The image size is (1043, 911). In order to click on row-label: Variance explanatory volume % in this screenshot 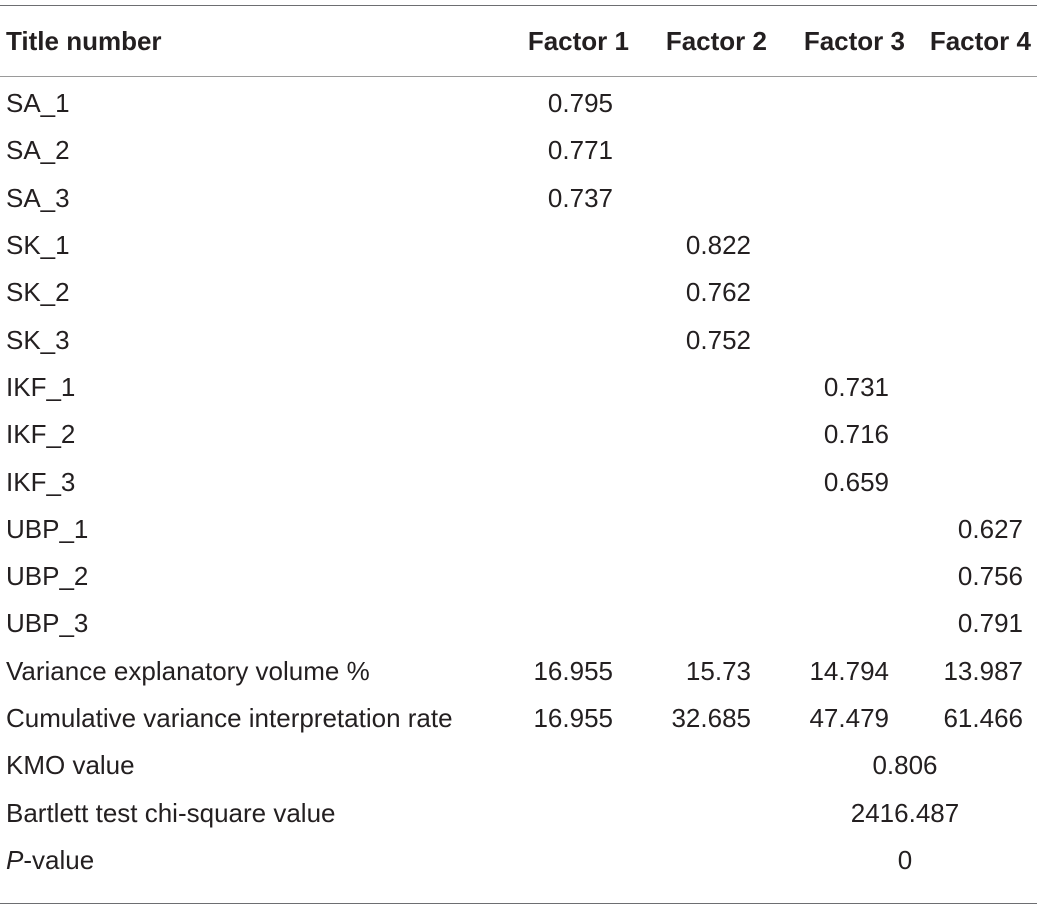, I will do `click(188, 670)`.